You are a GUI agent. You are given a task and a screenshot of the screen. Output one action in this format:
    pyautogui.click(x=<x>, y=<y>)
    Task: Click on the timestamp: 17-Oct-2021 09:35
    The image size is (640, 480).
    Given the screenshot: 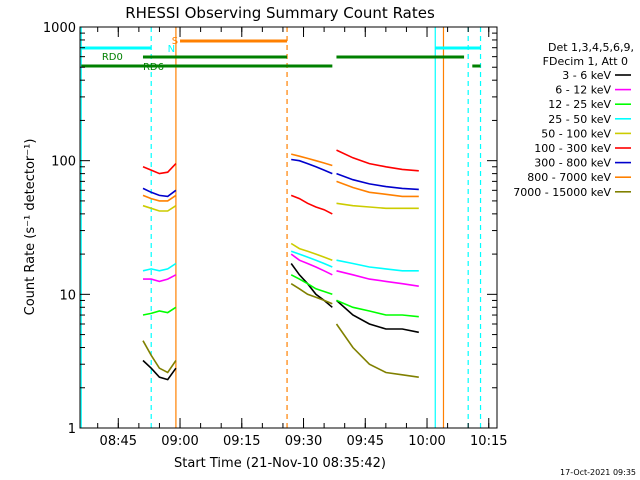 What is the action you would take?
    pyautogui.click(x=598, y=472)
    